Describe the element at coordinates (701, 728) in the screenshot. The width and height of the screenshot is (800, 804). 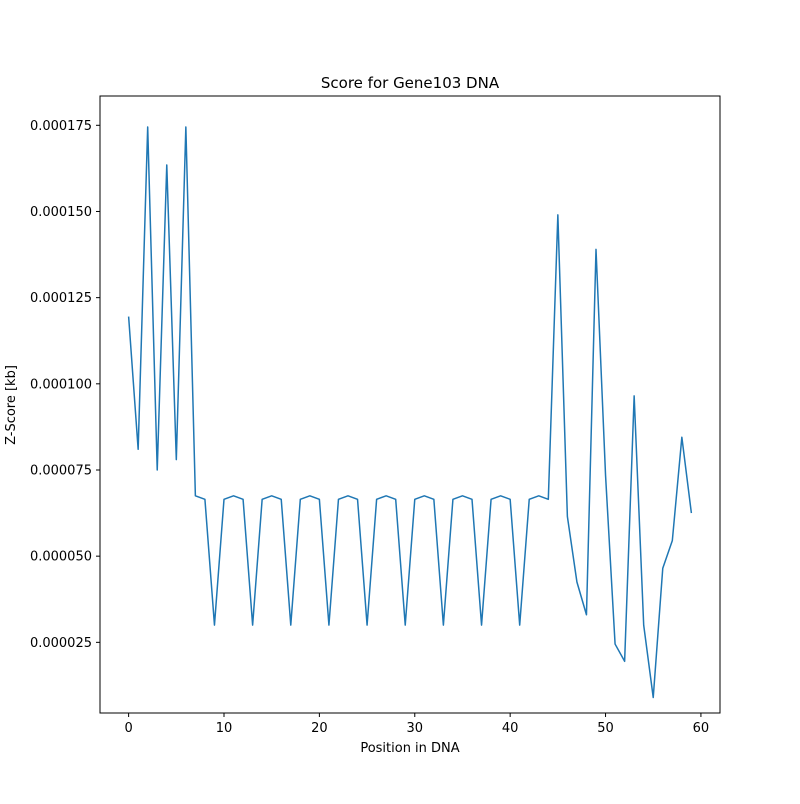
I see `x-tick-label: 60` at that location.